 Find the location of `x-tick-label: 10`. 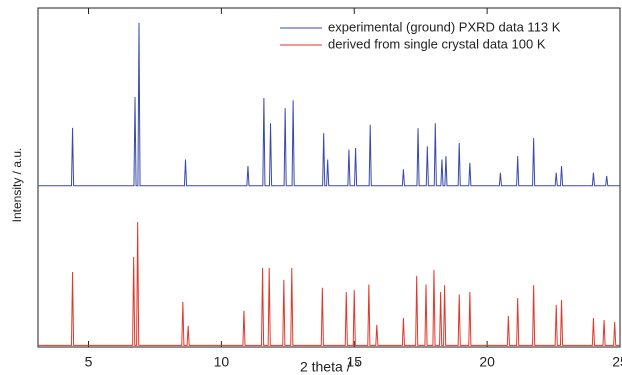

x-tick-label: 10 is located at coordinates (222, 362).